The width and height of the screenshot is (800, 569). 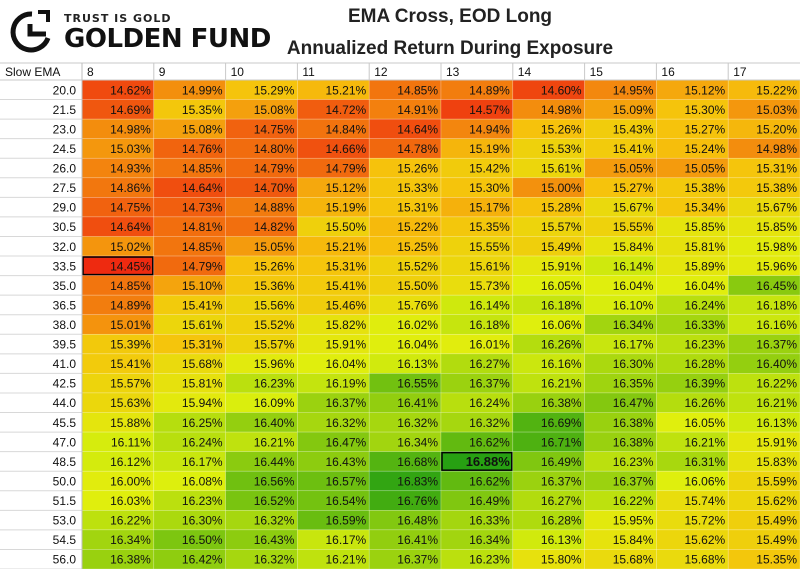 I want to click on cell-value-label: 15.52%, so click(x=274, y=325).